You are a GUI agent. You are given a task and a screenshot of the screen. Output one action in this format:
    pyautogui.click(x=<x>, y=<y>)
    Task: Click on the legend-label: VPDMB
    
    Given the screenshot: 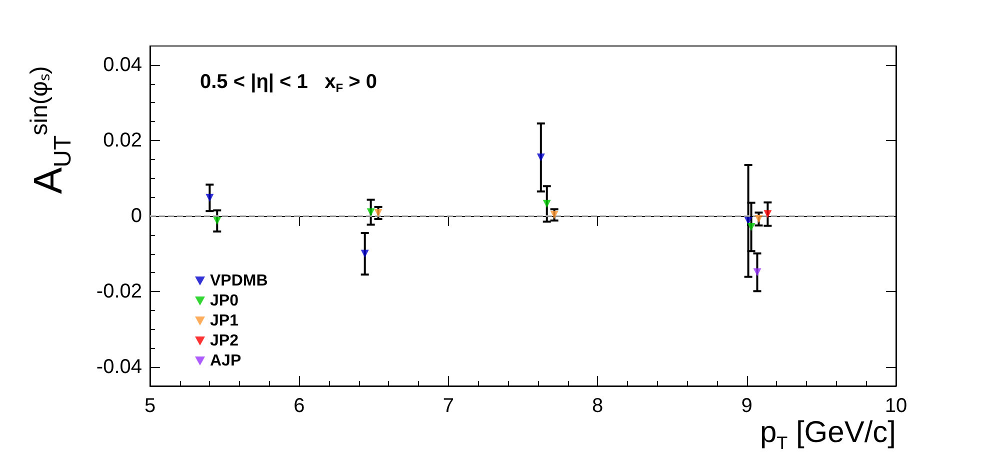 What is the action you would take?
    pyautogui.click(x=239, y=281)
    